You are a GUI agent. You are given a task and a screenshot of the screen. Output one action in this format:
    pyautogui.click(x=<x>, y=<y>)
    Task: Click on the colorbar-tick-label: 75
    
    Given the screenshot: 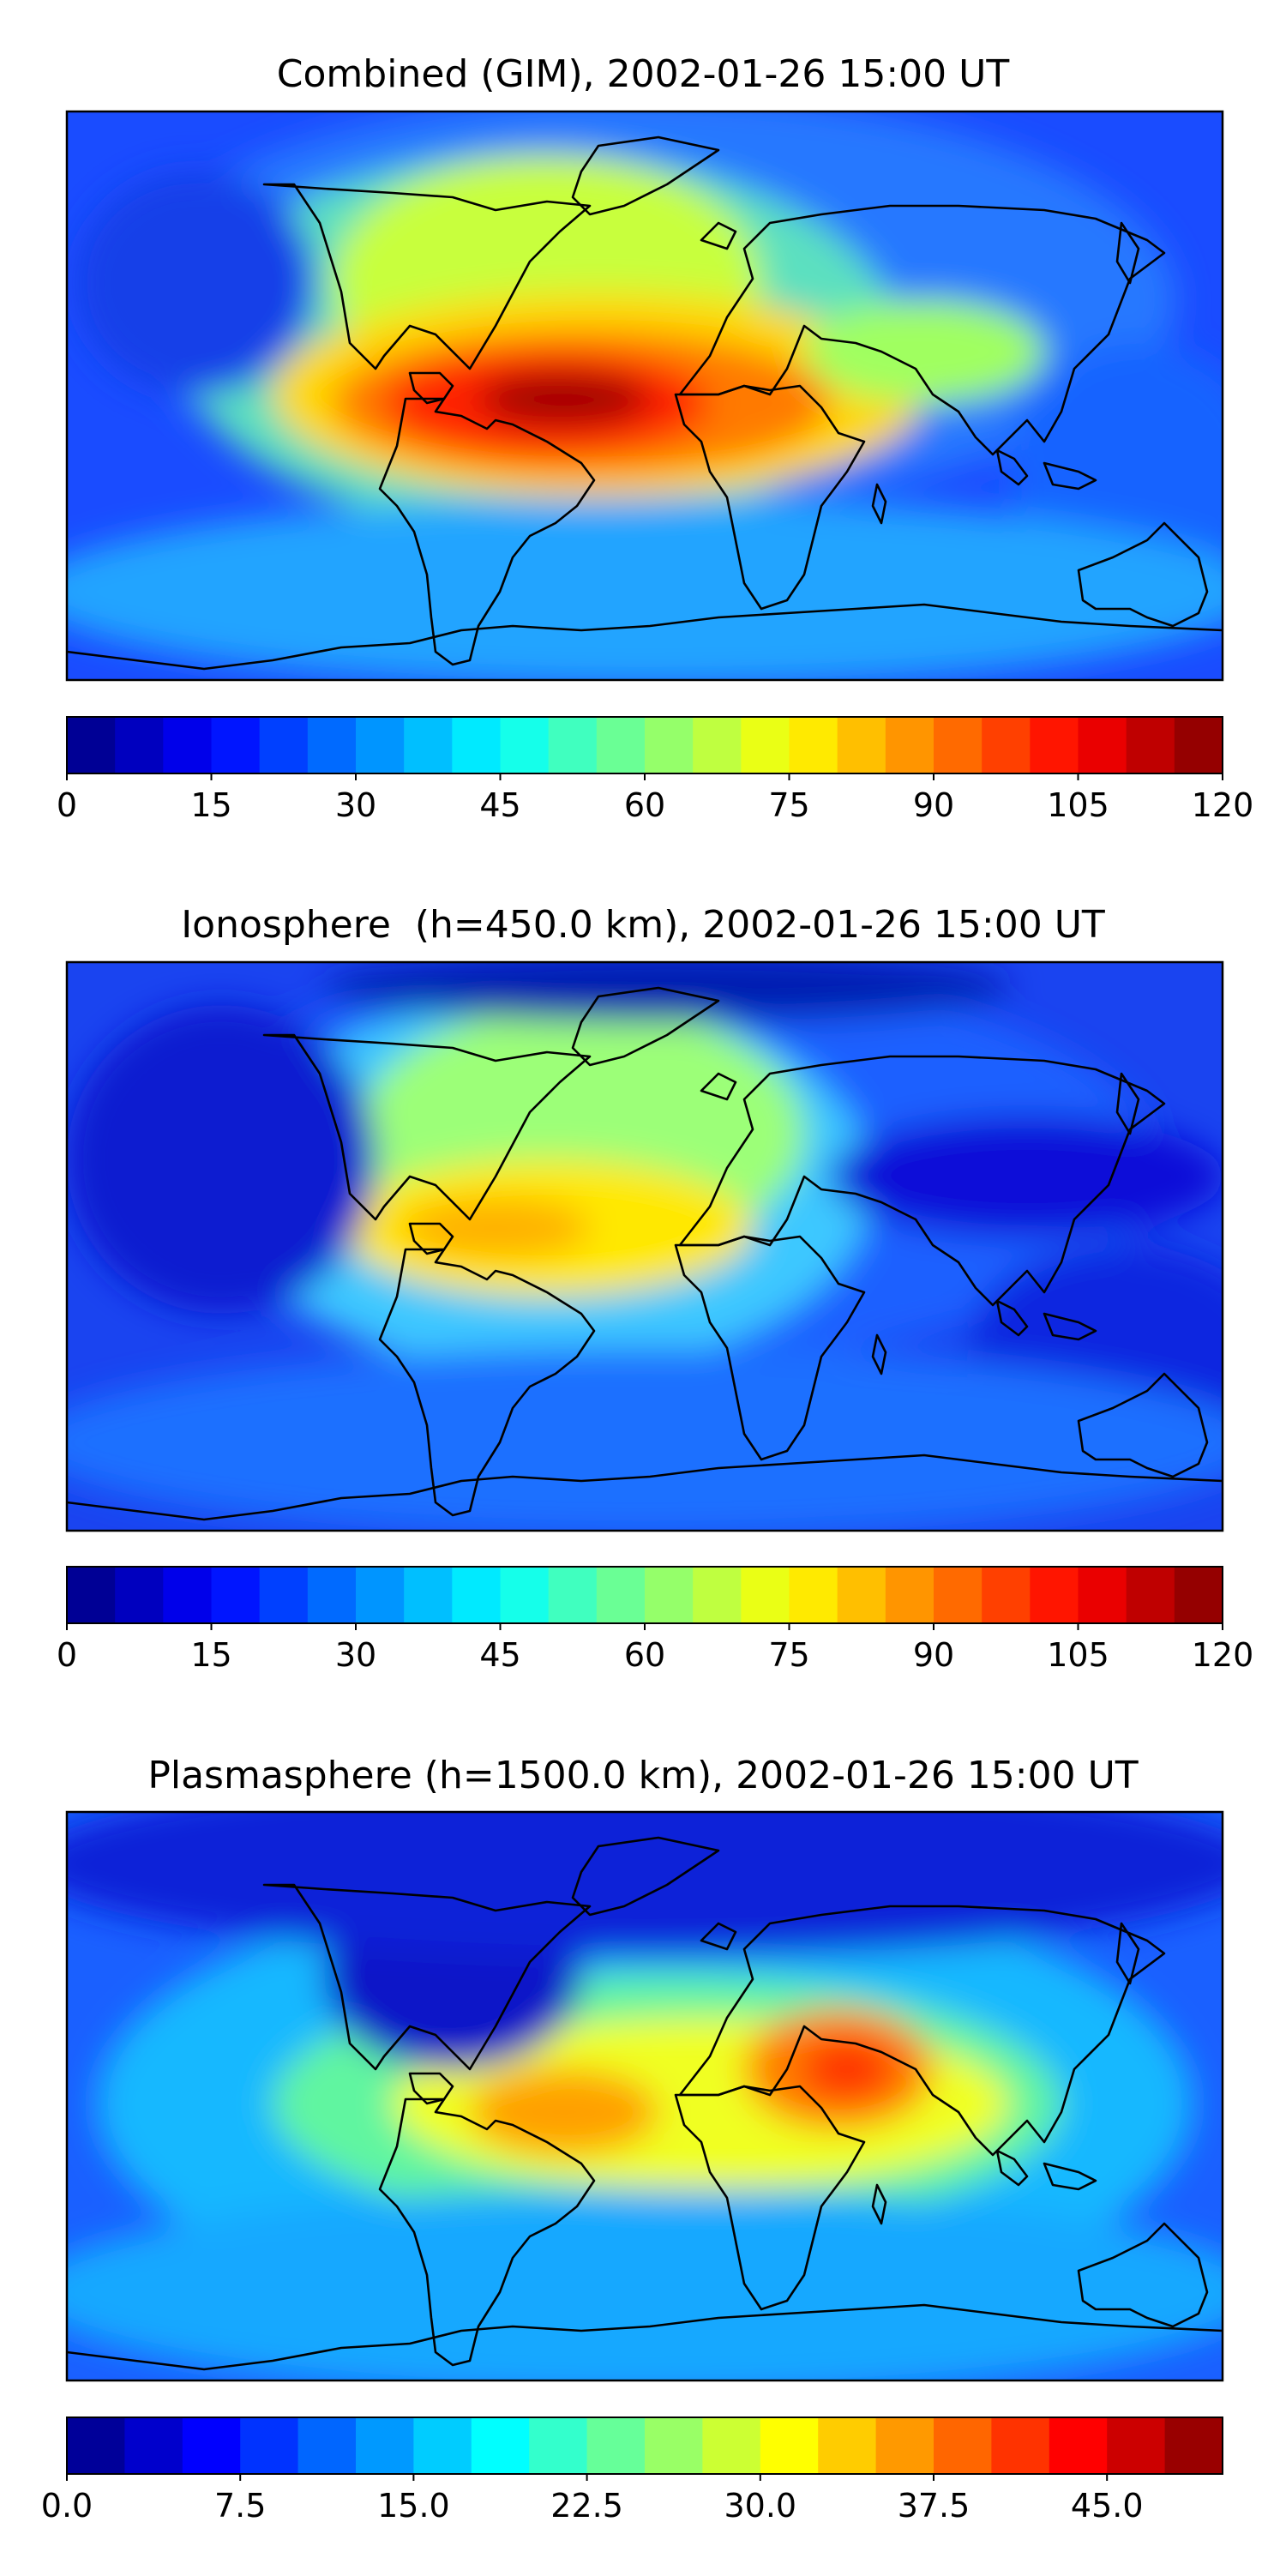 What is the action you would take?
    pyautogui.click(x=788, y=1655)
    